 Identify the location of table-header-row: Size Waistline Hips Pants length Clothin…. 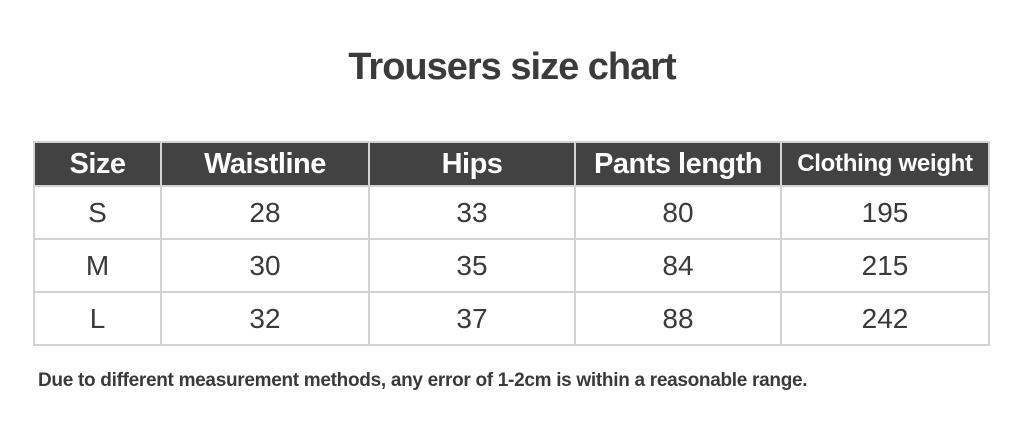
(511, 164).